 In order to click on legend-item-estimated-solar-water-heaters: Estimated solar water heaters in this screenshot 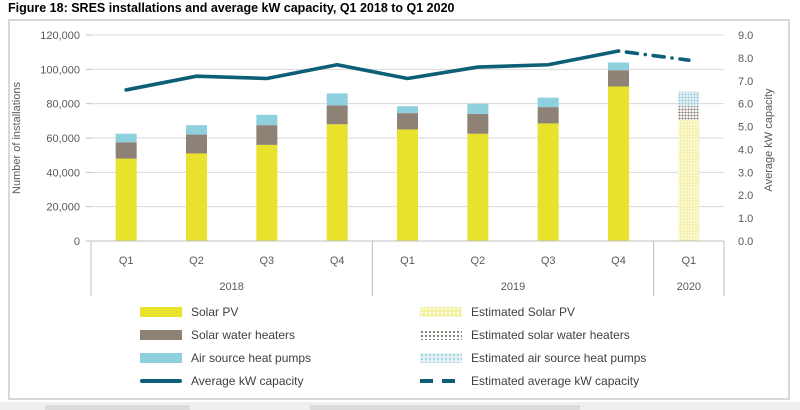, I will do `click(533, 334)`.